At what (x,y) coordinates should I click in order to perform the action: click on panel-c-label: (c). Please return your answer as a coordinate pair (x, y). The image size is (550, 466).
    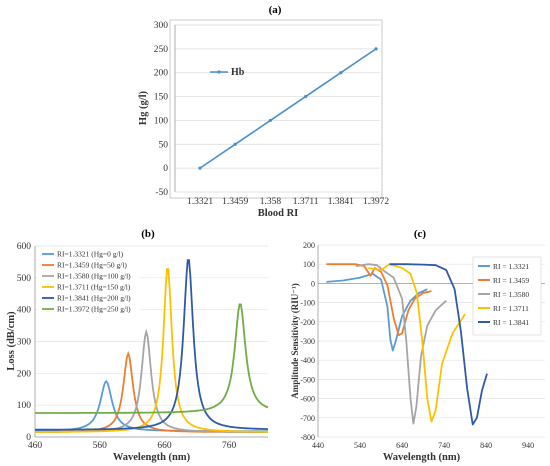
    Looking at the image, I should click on (420, 234).